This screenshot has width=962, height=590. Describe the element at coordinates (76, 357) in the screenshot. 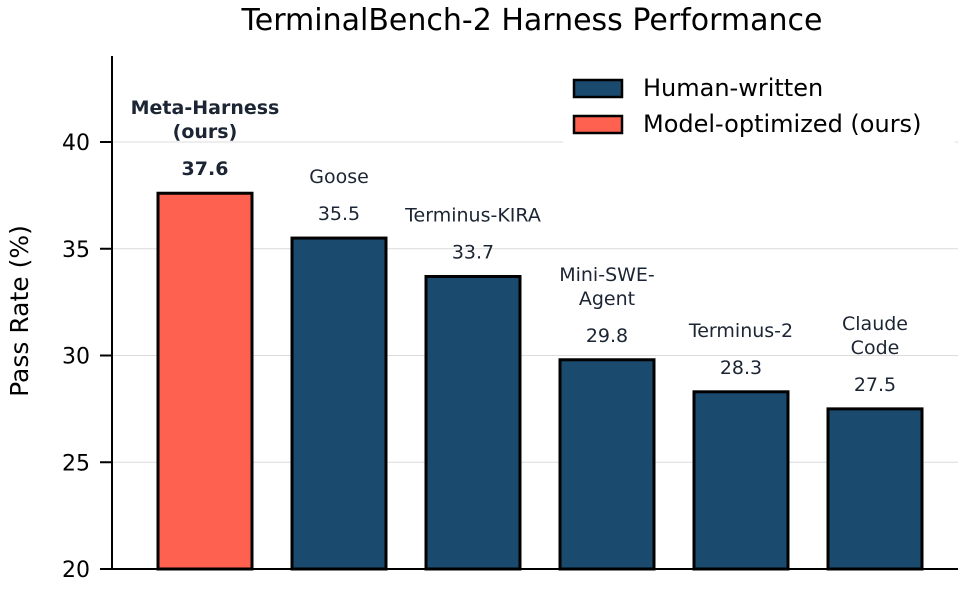

I see `y-tick-label: 30` at that location.